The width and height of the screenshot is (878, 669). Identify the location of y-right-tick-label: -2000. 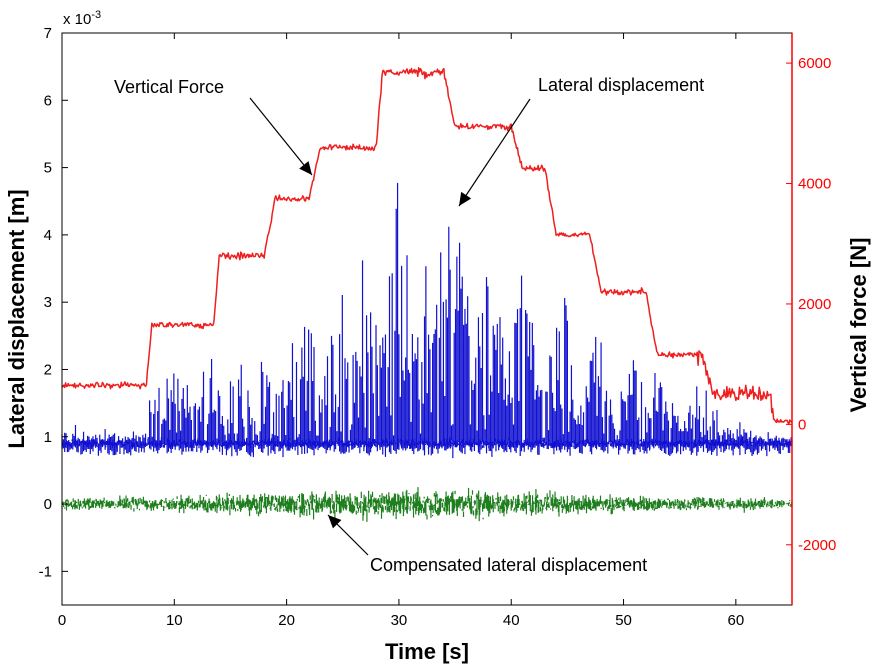
(817, 545).